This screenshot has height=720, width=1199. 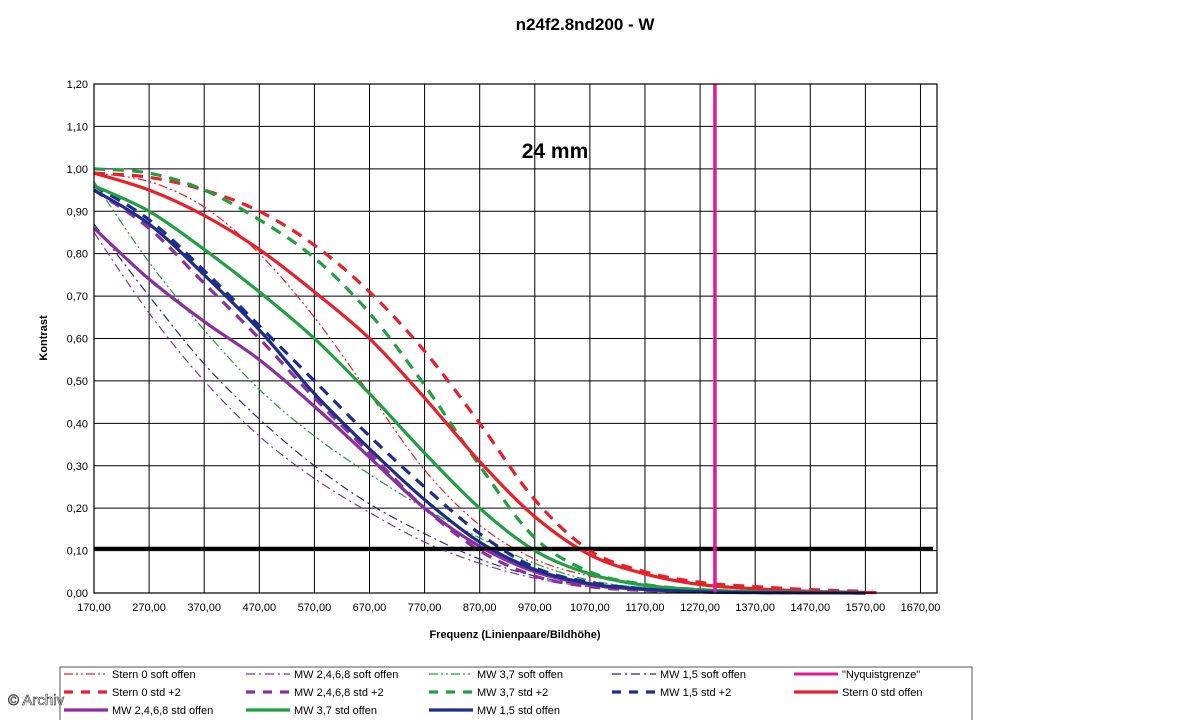 I want to click on legend-label: MW 3,7 std offen, so click(x=335, y=711).